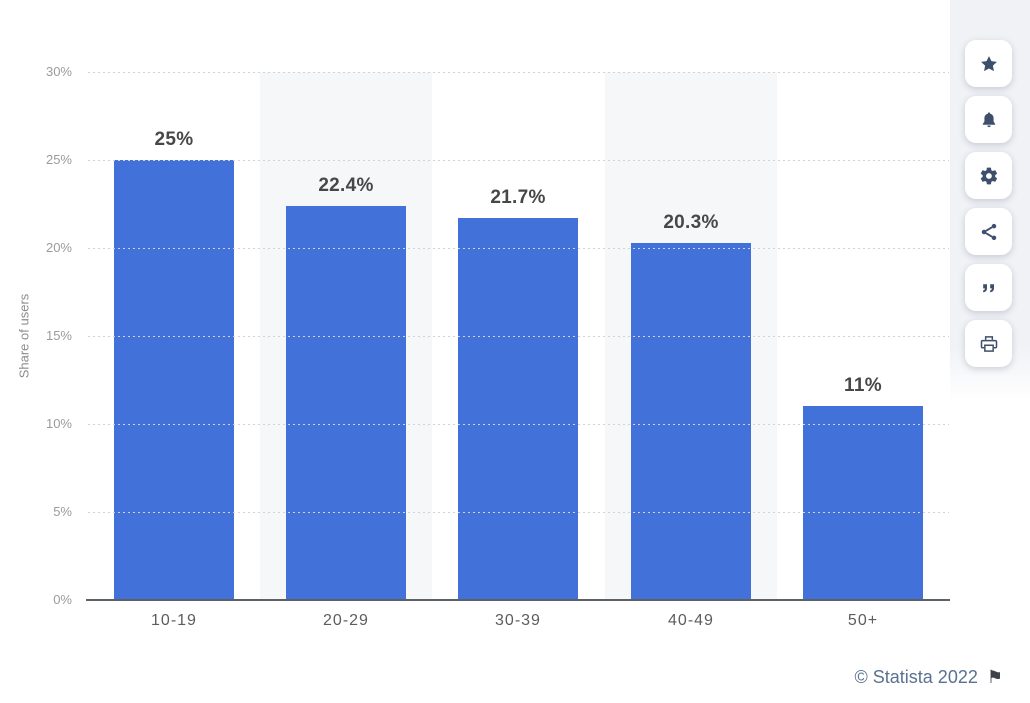 The width and height of the screenshot is (1030, 703). Describe the element at coordinates (346, 185) in the screenshot. I see `bar-value-label: 22.4%` at that location.